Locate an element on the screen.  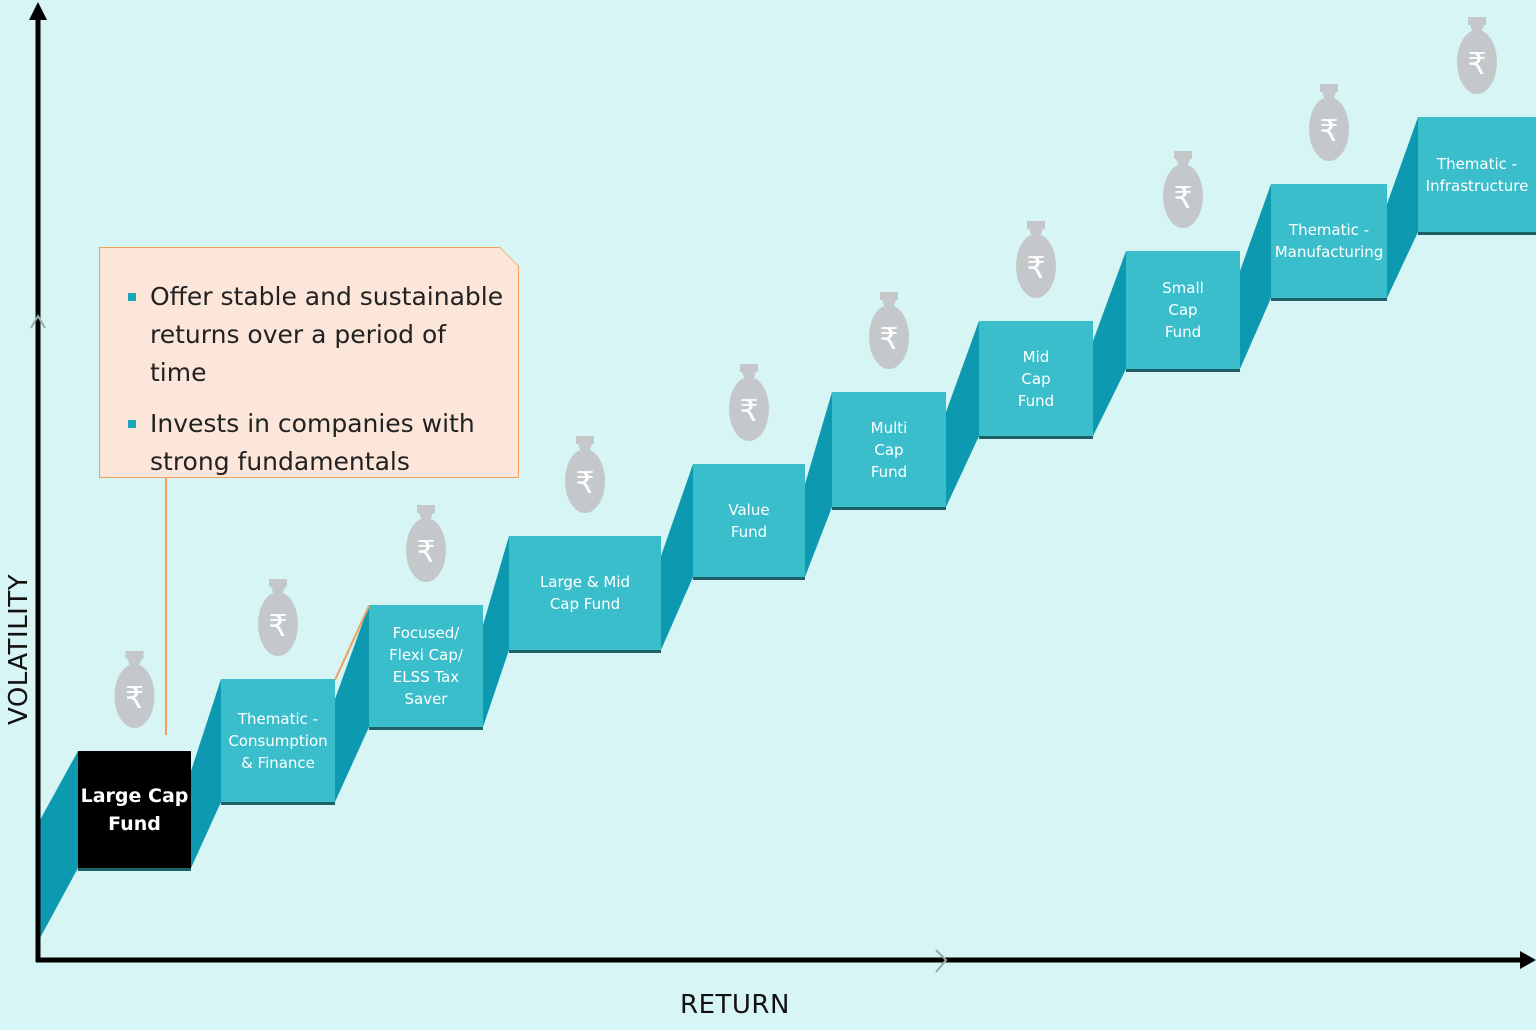
step-label: Large Cap Fund is located at coordinates (134, 809).